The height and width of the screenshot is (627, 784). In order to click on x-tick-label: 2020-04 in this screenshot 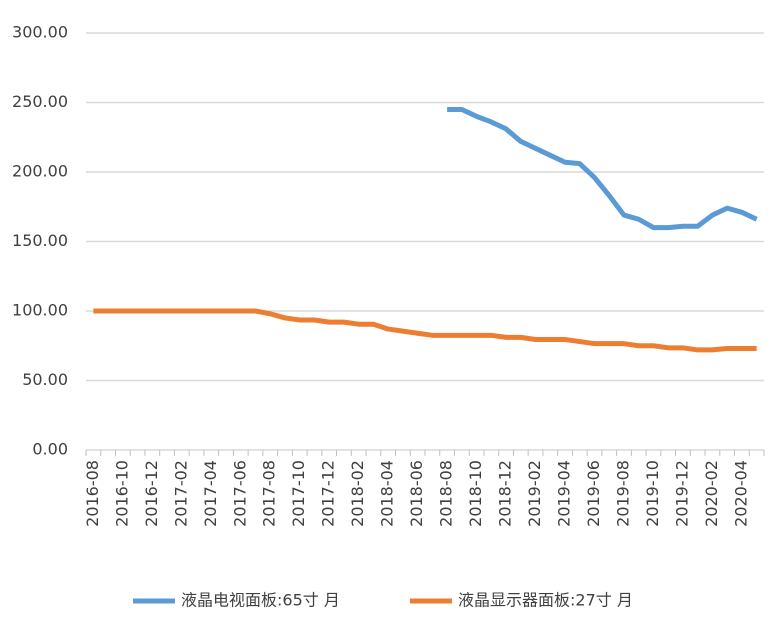, I will do `click(740, 493)`.